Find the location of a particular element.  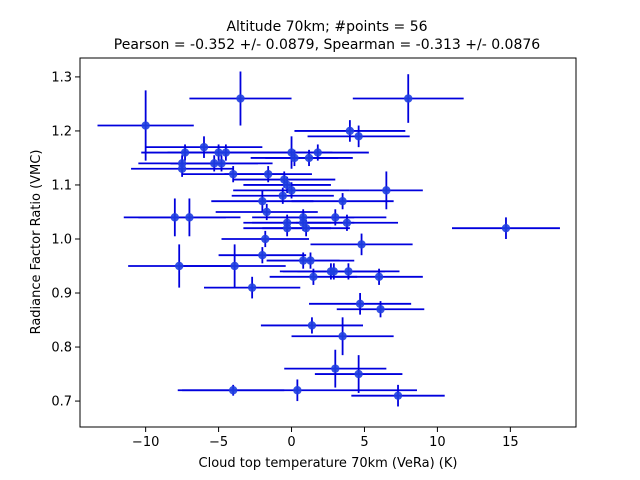

y-axis: 0.7 0.8 0.9 1.0 1.1 1.2 1.3 is located at coordinates (65, 240).